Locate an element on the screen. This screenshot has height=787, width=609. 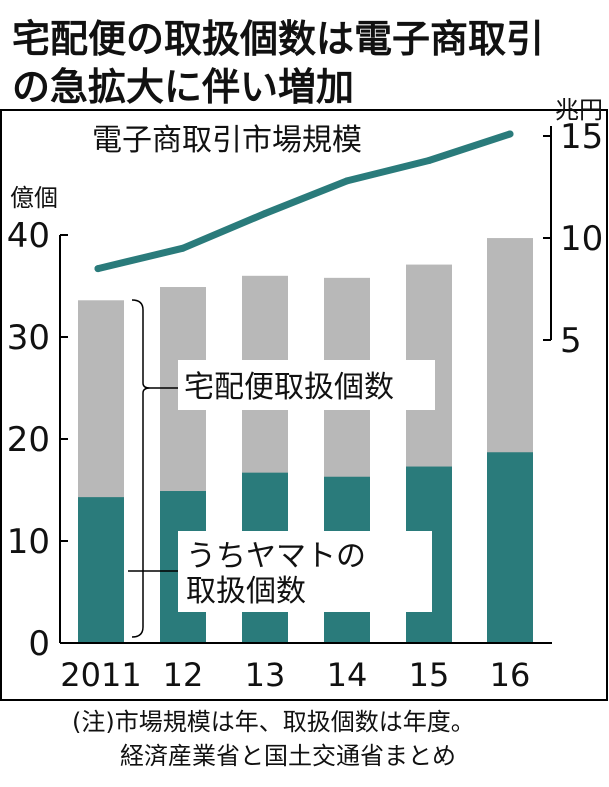
chart-title-line-2: の急拡大に伴い増加 is located at coordinates (183, 87).